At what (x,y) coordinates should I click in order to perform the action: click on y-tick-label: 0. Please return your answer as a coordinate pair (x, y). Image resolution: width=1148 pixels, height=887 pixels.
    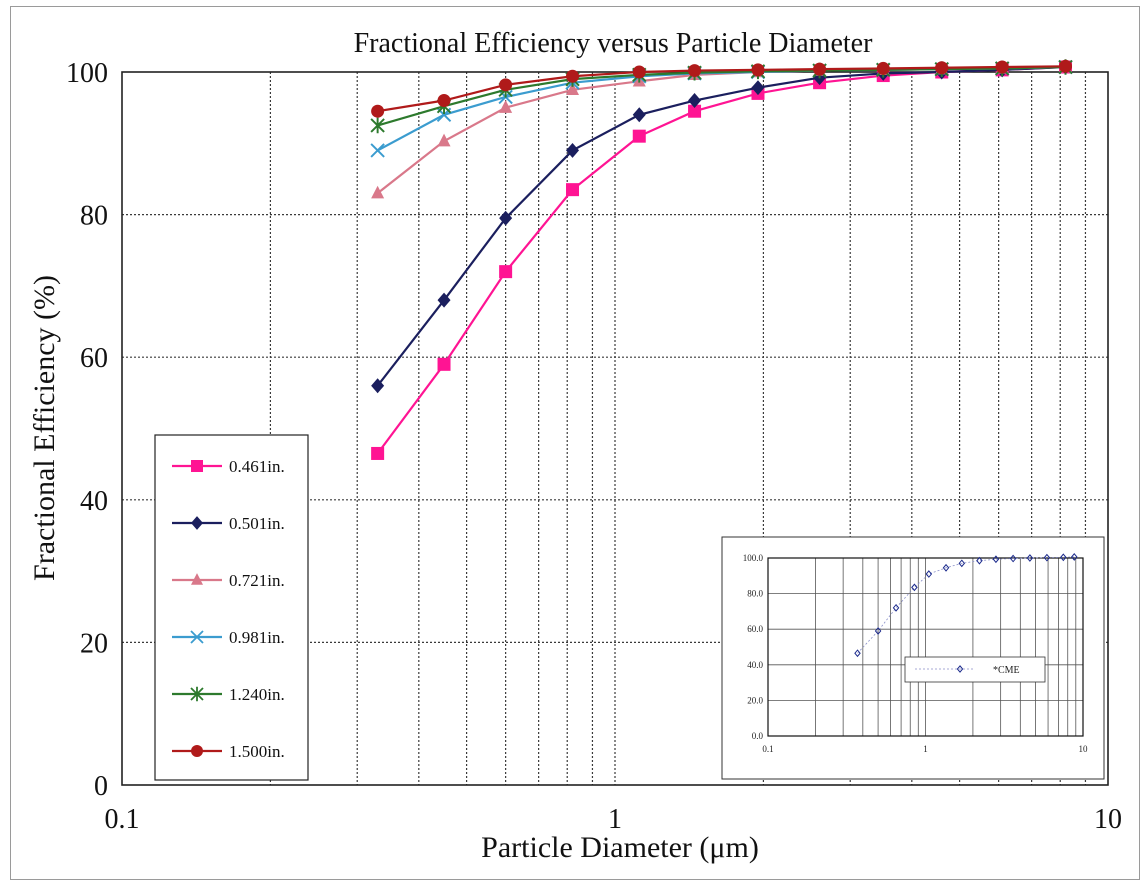
    Looking at the image, I should click on (101, 786).